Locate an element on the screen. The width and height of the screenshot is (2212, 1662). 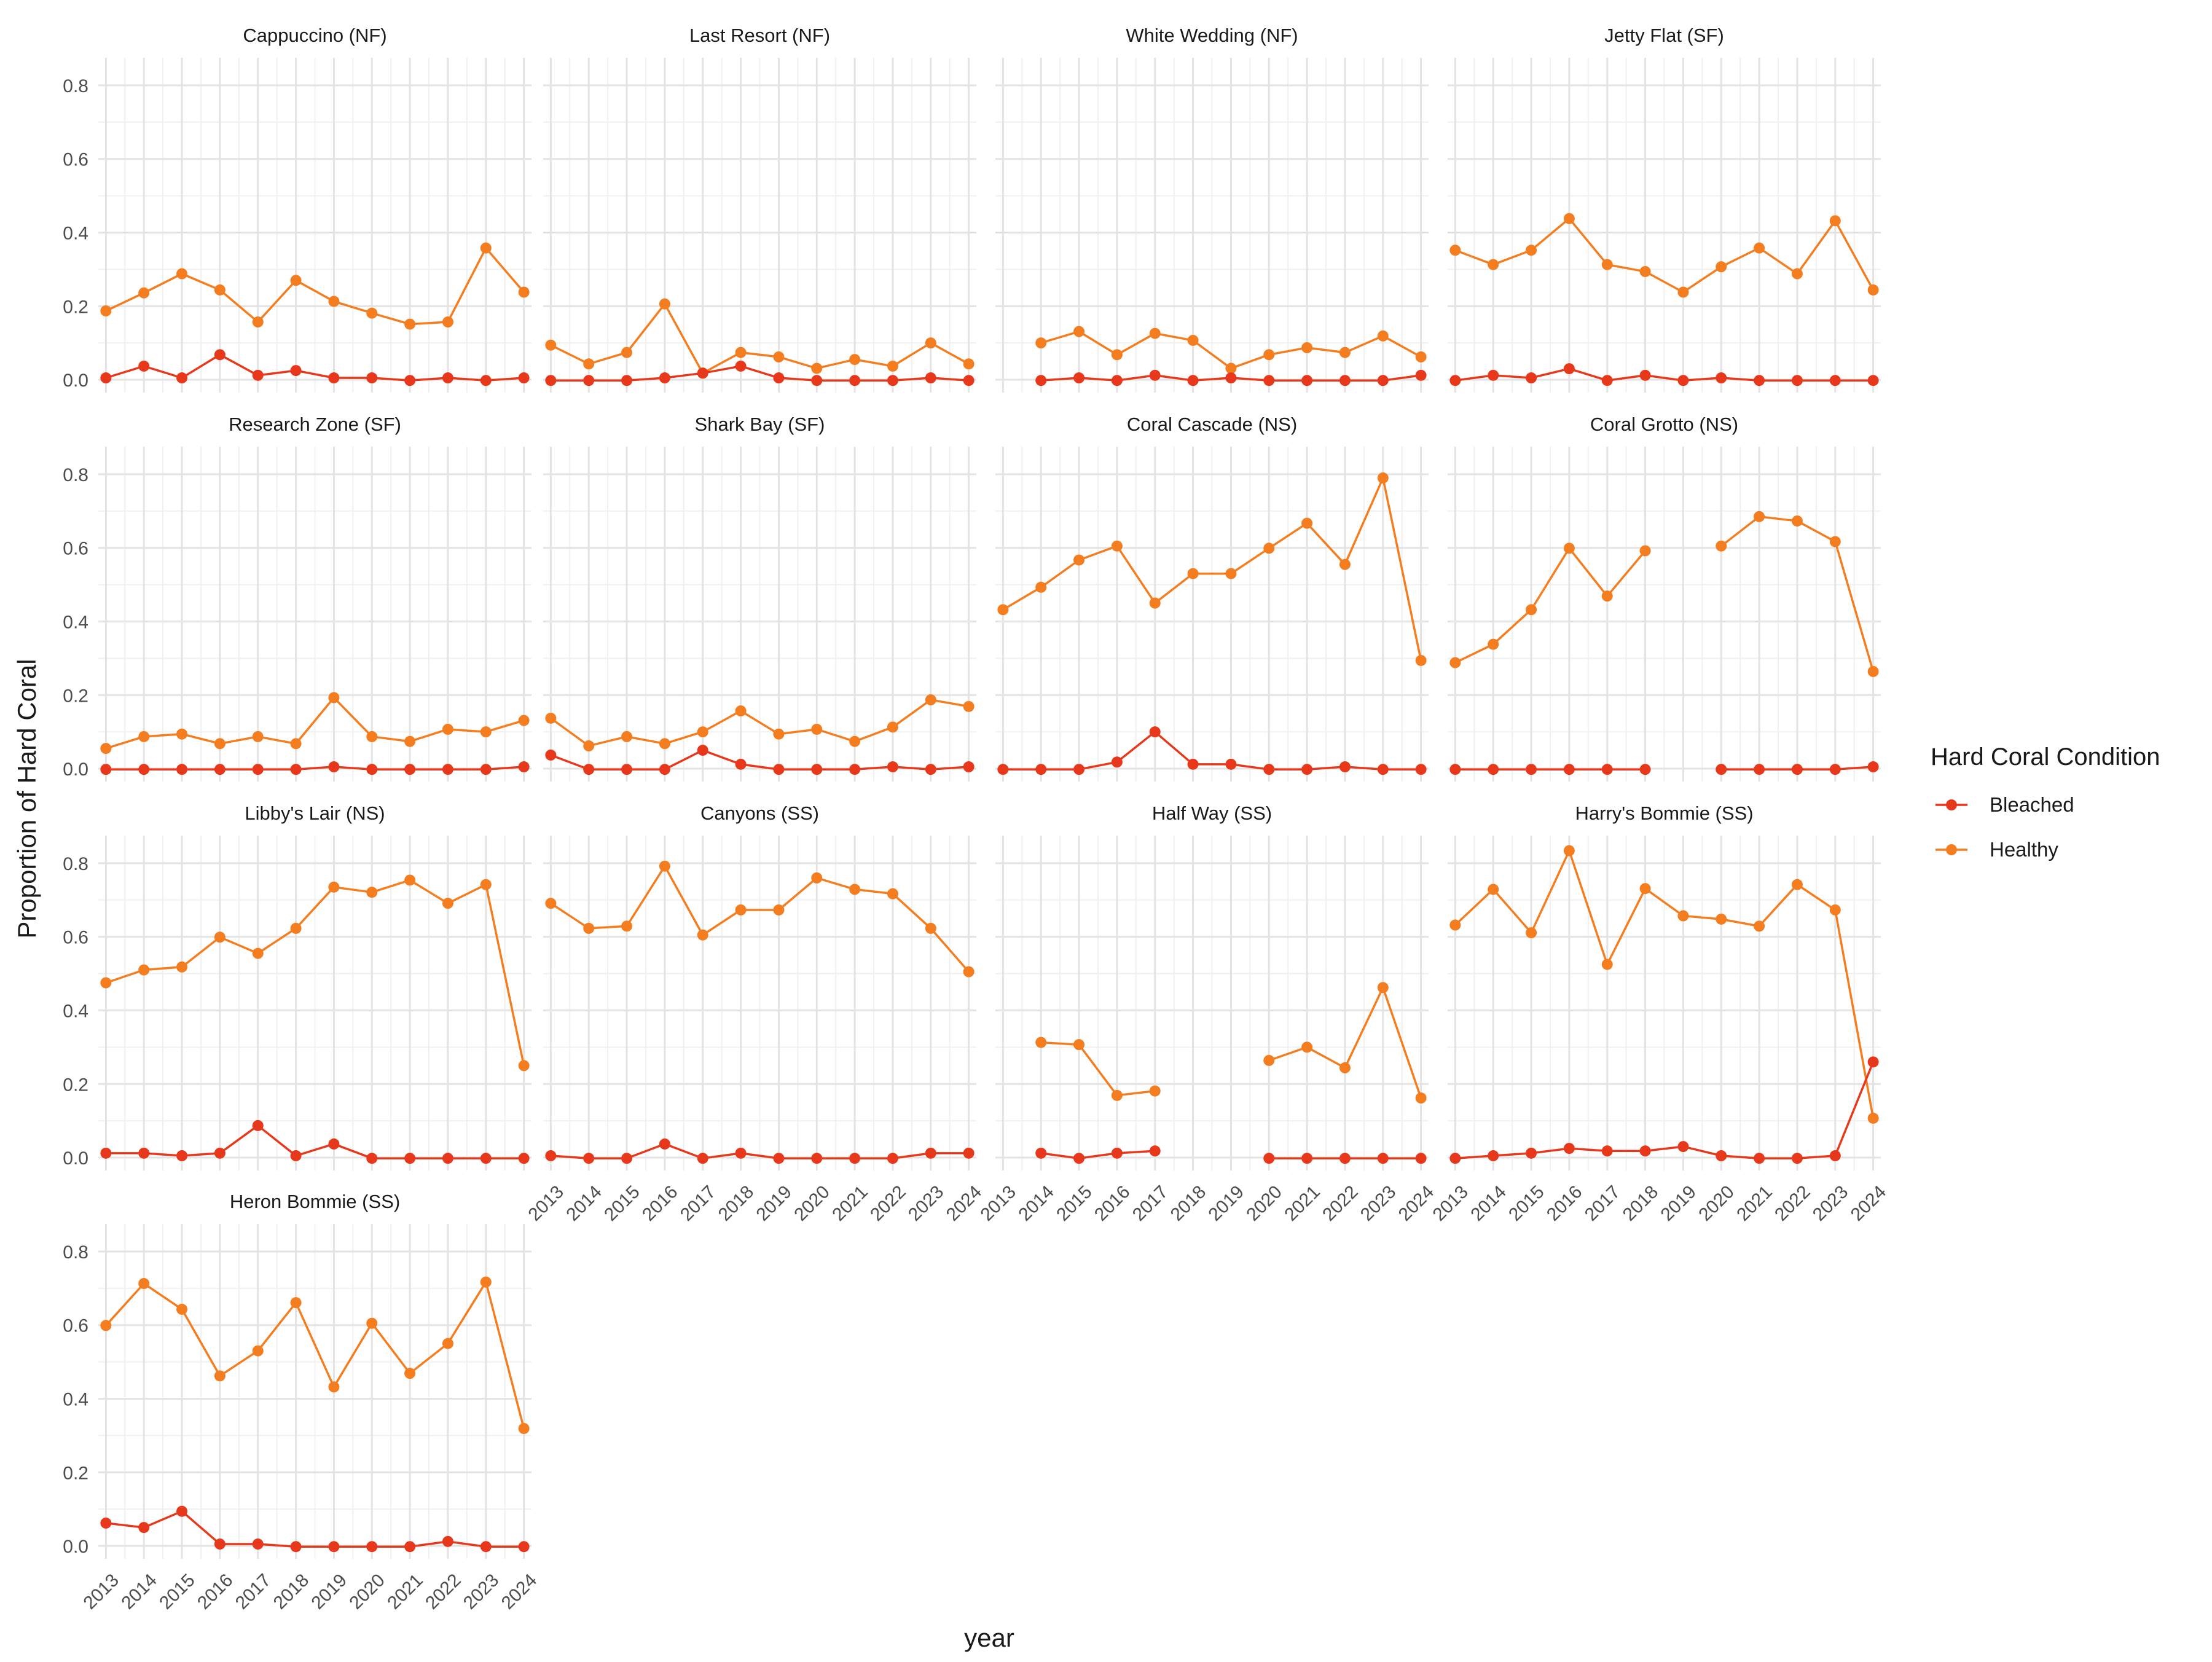
facet-panel: Shark Bay (SF) is located at coordinates (759, 598).